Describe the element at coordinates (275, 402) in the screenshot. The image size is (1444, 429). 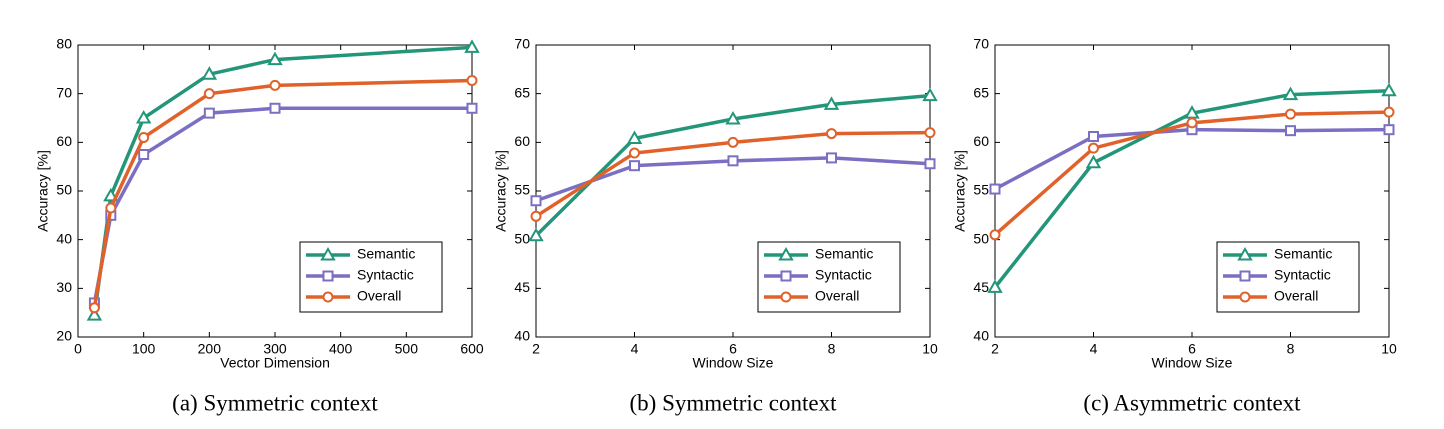
I see `caption: (a) Symmetric context` at that location.